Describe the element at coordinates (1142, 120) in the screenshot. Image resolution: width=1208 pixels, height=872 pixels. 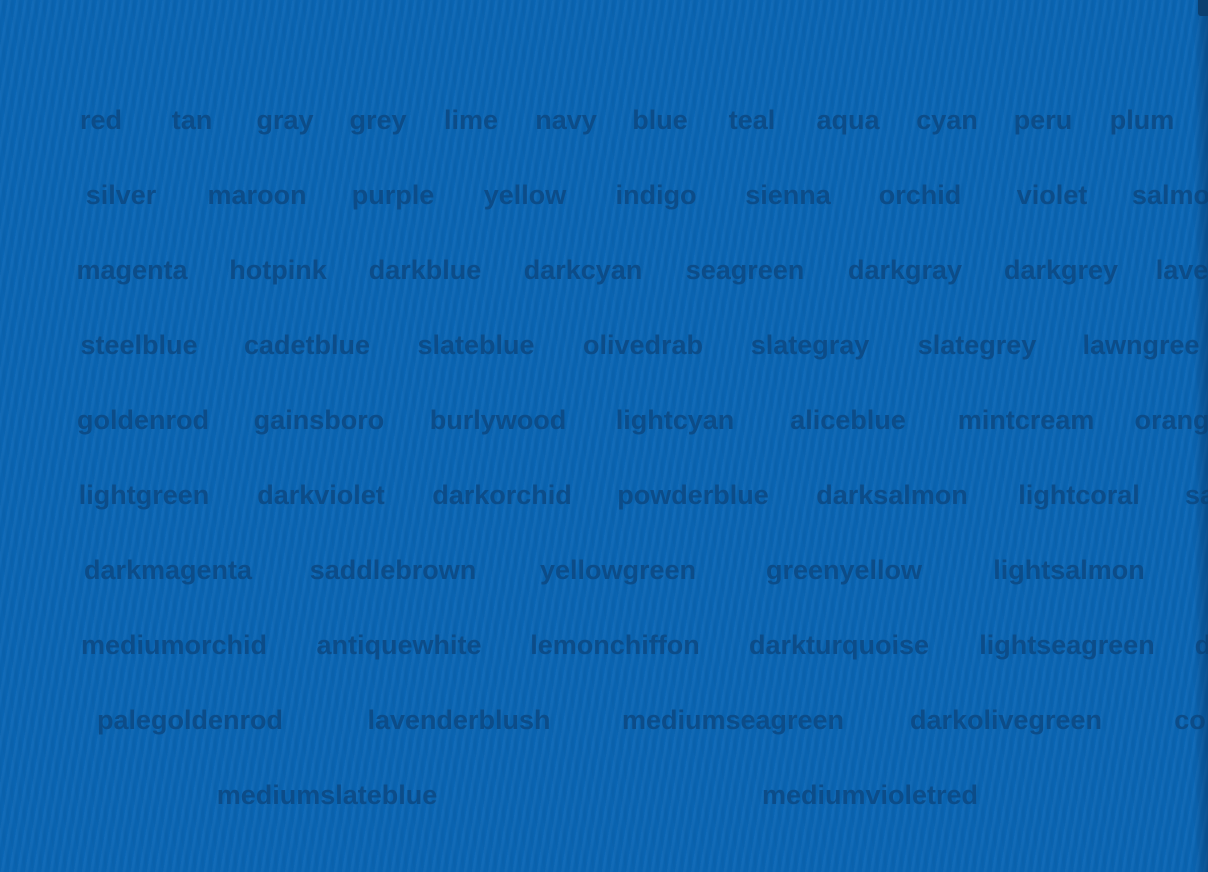
I see `word-plum: plum` at that location.